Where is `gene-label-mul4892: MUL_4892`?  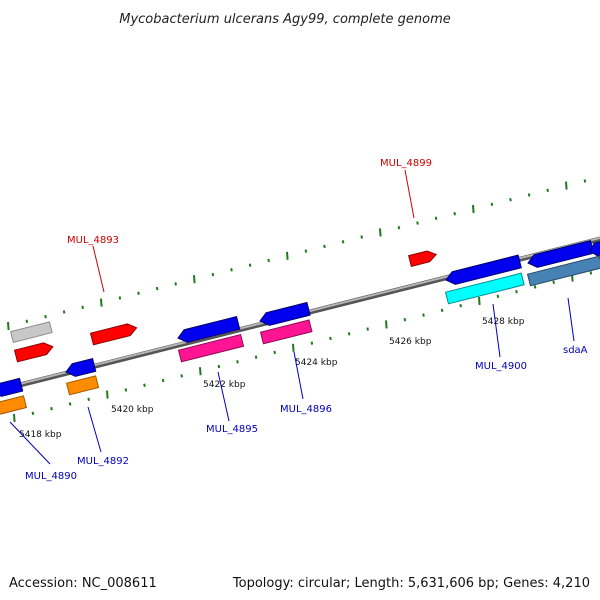 gene-label-mul4892: MUL_4892 is located at coordinates (103, 461).